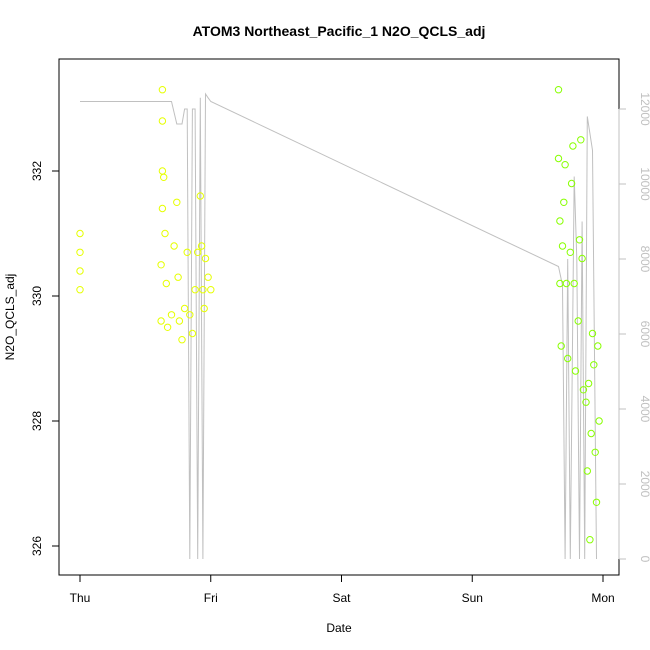 This screenshot has height=650, width=650. What do you see at coordinates (644, 334) in the screenshot?
I see `right-y-tick-label: 6000` at bounding box center [644, 334].